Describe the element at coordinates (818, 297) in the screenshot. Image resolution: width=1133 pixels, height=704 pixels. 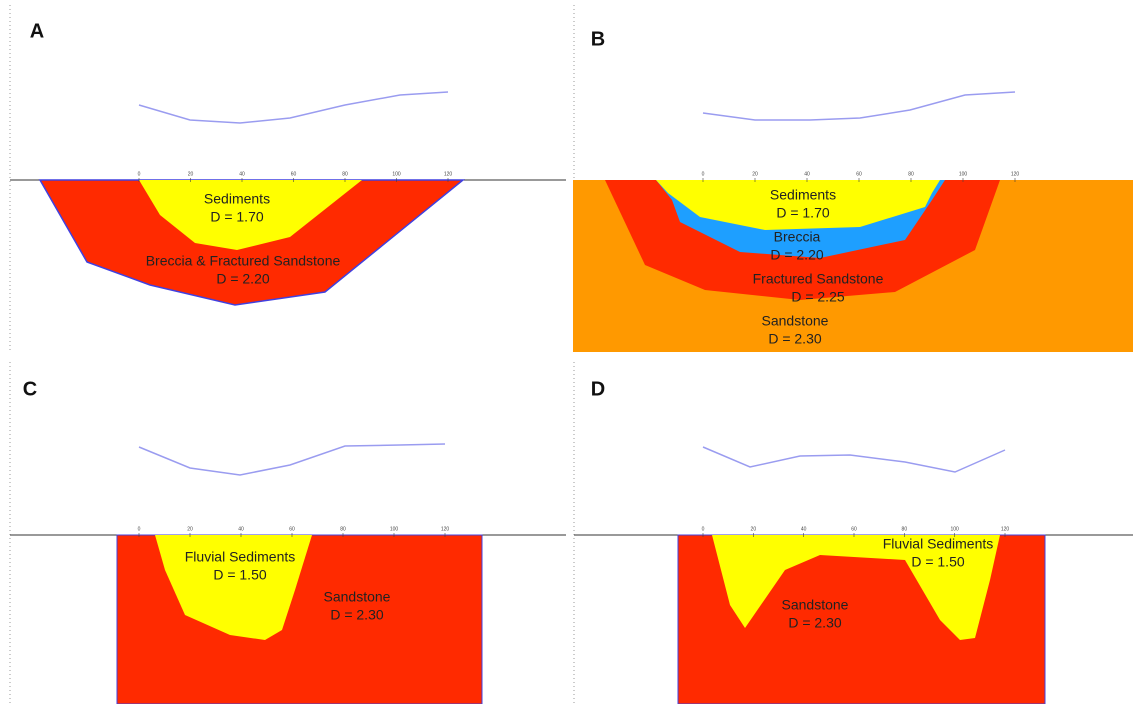
I see `layer-density: D = 2.25` at that location.